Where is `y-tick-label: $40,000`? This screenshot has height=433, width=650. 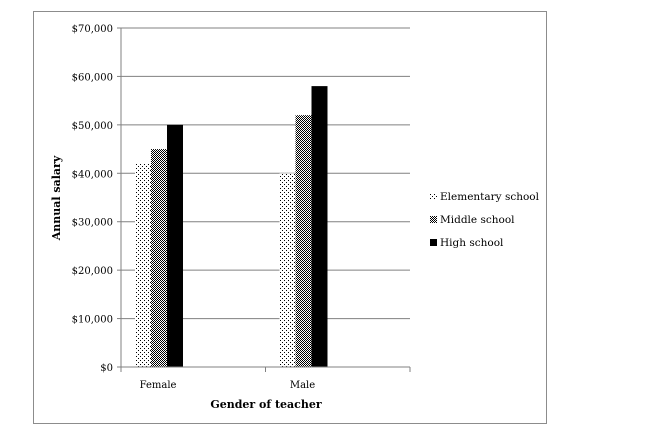
y-tick-label: $40,000 is located at coordinates (92, 174).